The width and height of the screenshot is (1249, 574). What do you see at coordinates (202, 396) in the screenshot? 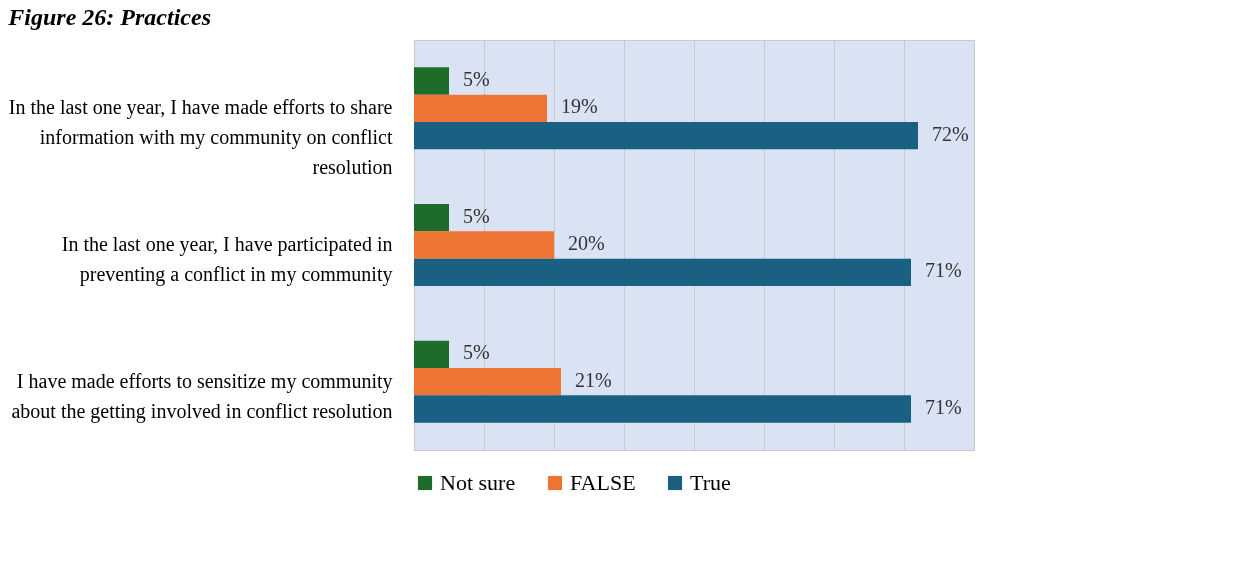
I see `y-tick-label: I have made efforts to sensitize my community about the getting involved in conflict resolution` at bounding box center [202, 396].